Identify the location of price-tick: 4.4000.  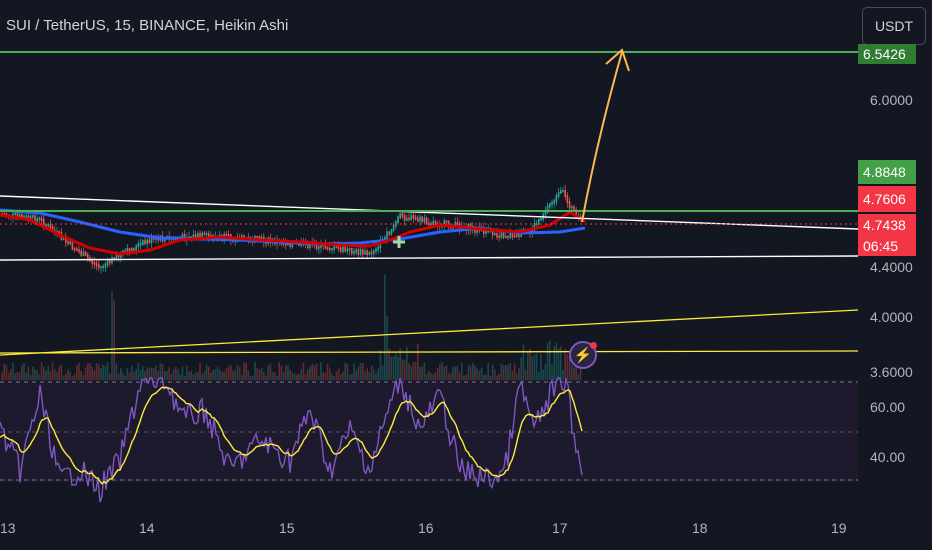
(891, 267).